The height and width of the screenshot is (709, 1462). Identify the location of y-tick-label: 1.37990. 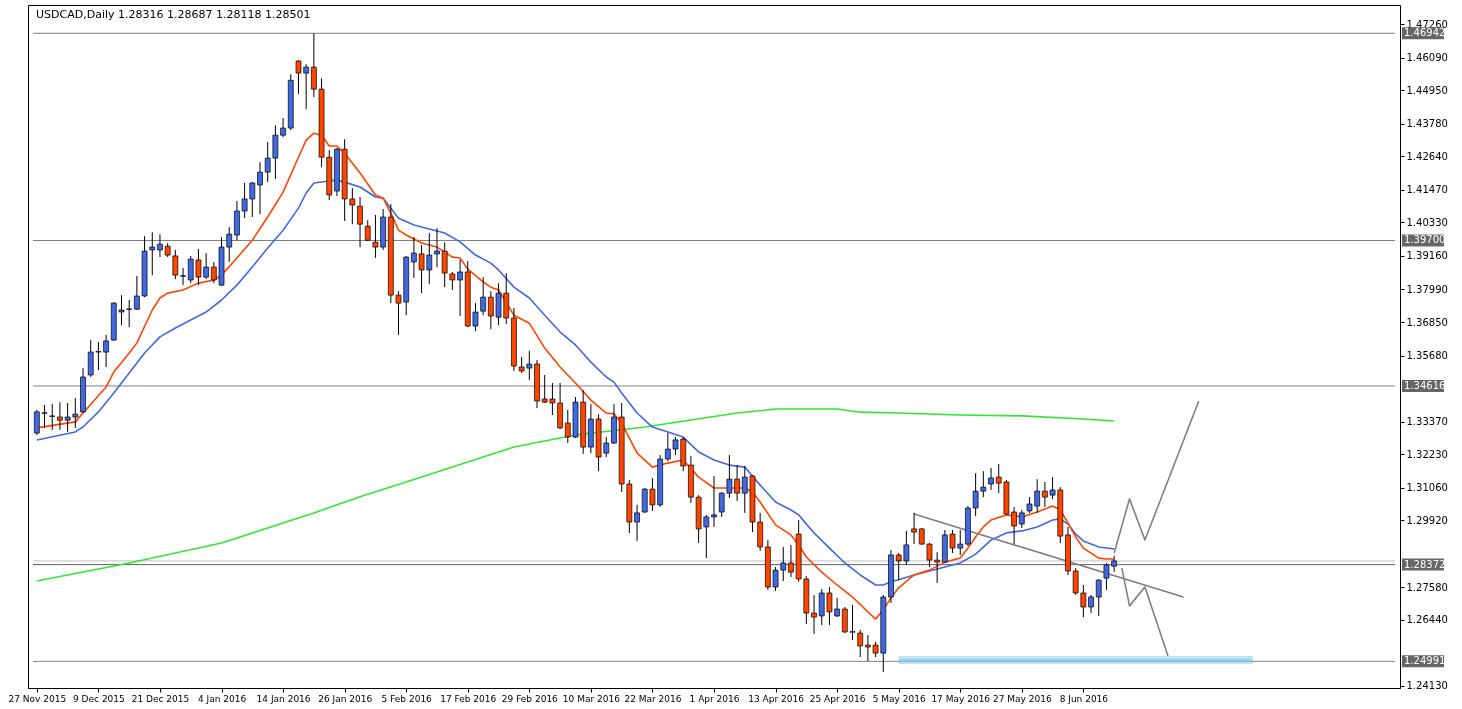
(1427, 289).